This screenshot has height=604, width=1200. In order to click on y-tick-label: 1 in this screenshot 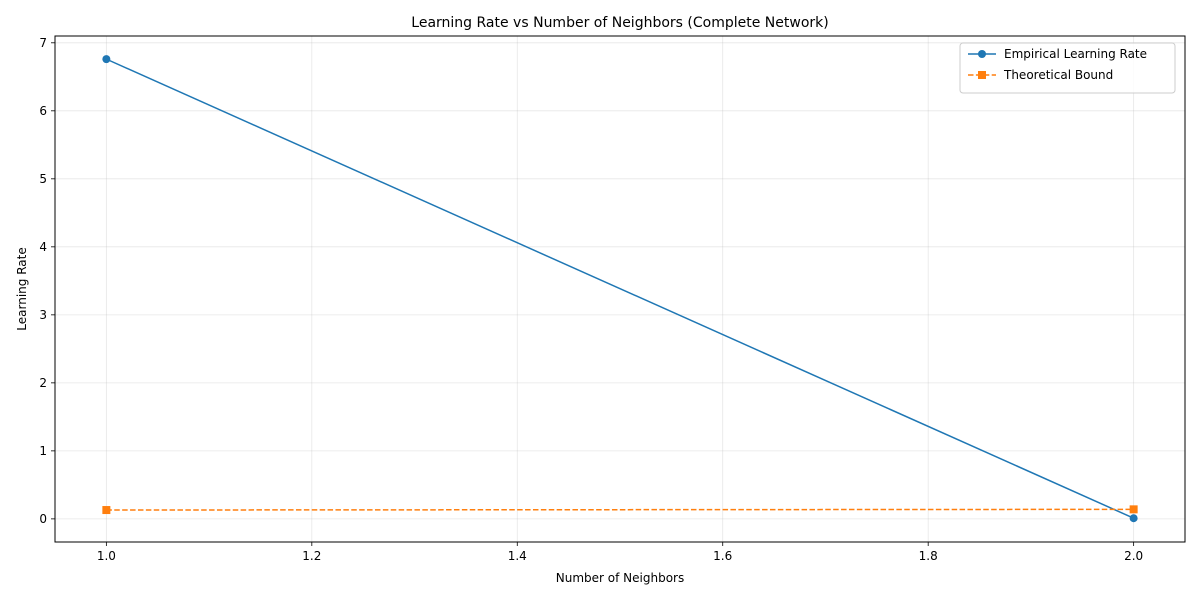, I will do `click(43, 451)`.